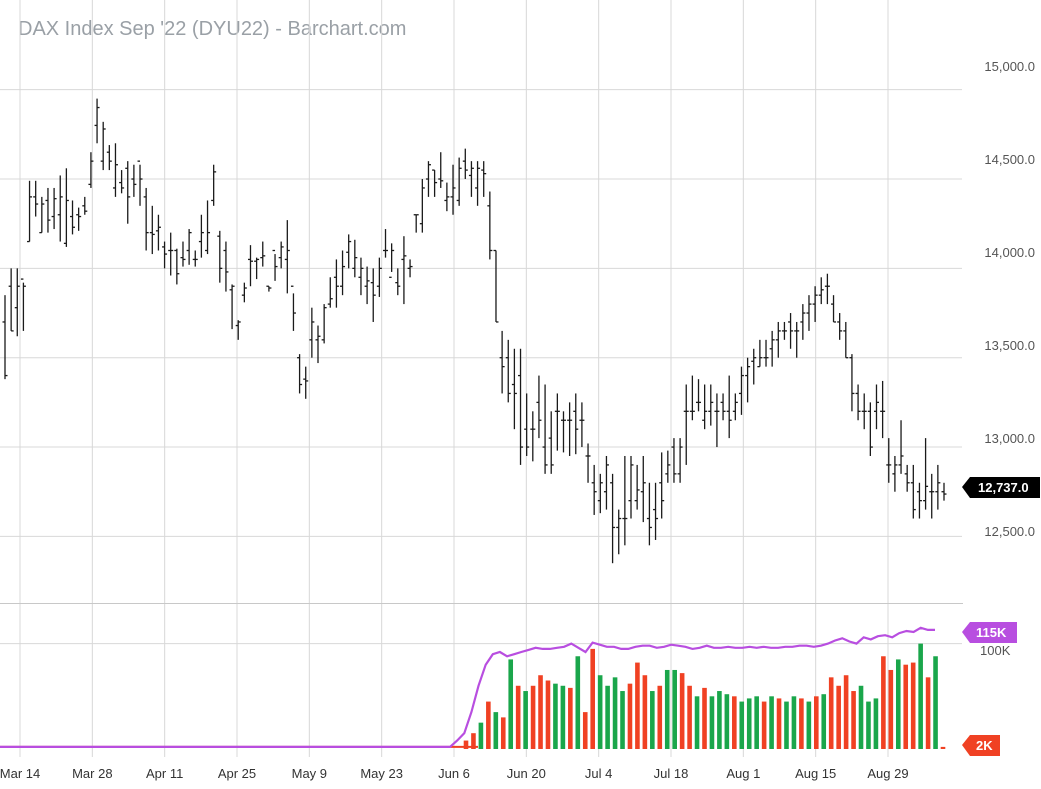  What do you see at coordinates (984, 745) in the screenshot?
I see `volume-low-label: 2K` at bounding box center [984, 745].